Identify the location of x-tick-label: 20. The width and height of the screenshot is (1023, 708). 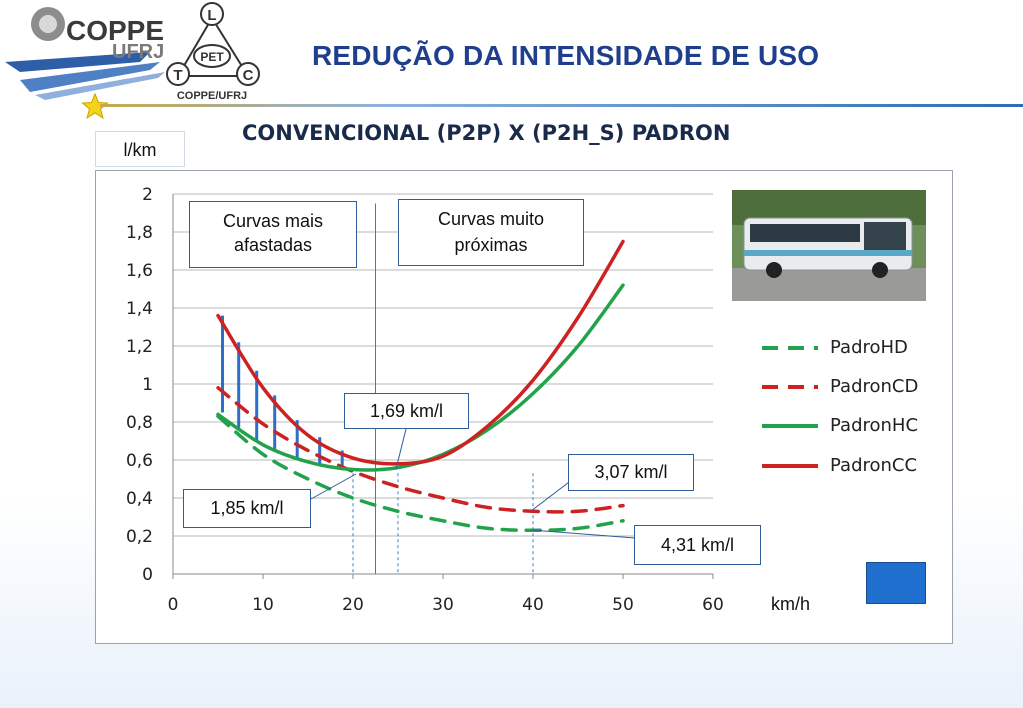
(353, 605).